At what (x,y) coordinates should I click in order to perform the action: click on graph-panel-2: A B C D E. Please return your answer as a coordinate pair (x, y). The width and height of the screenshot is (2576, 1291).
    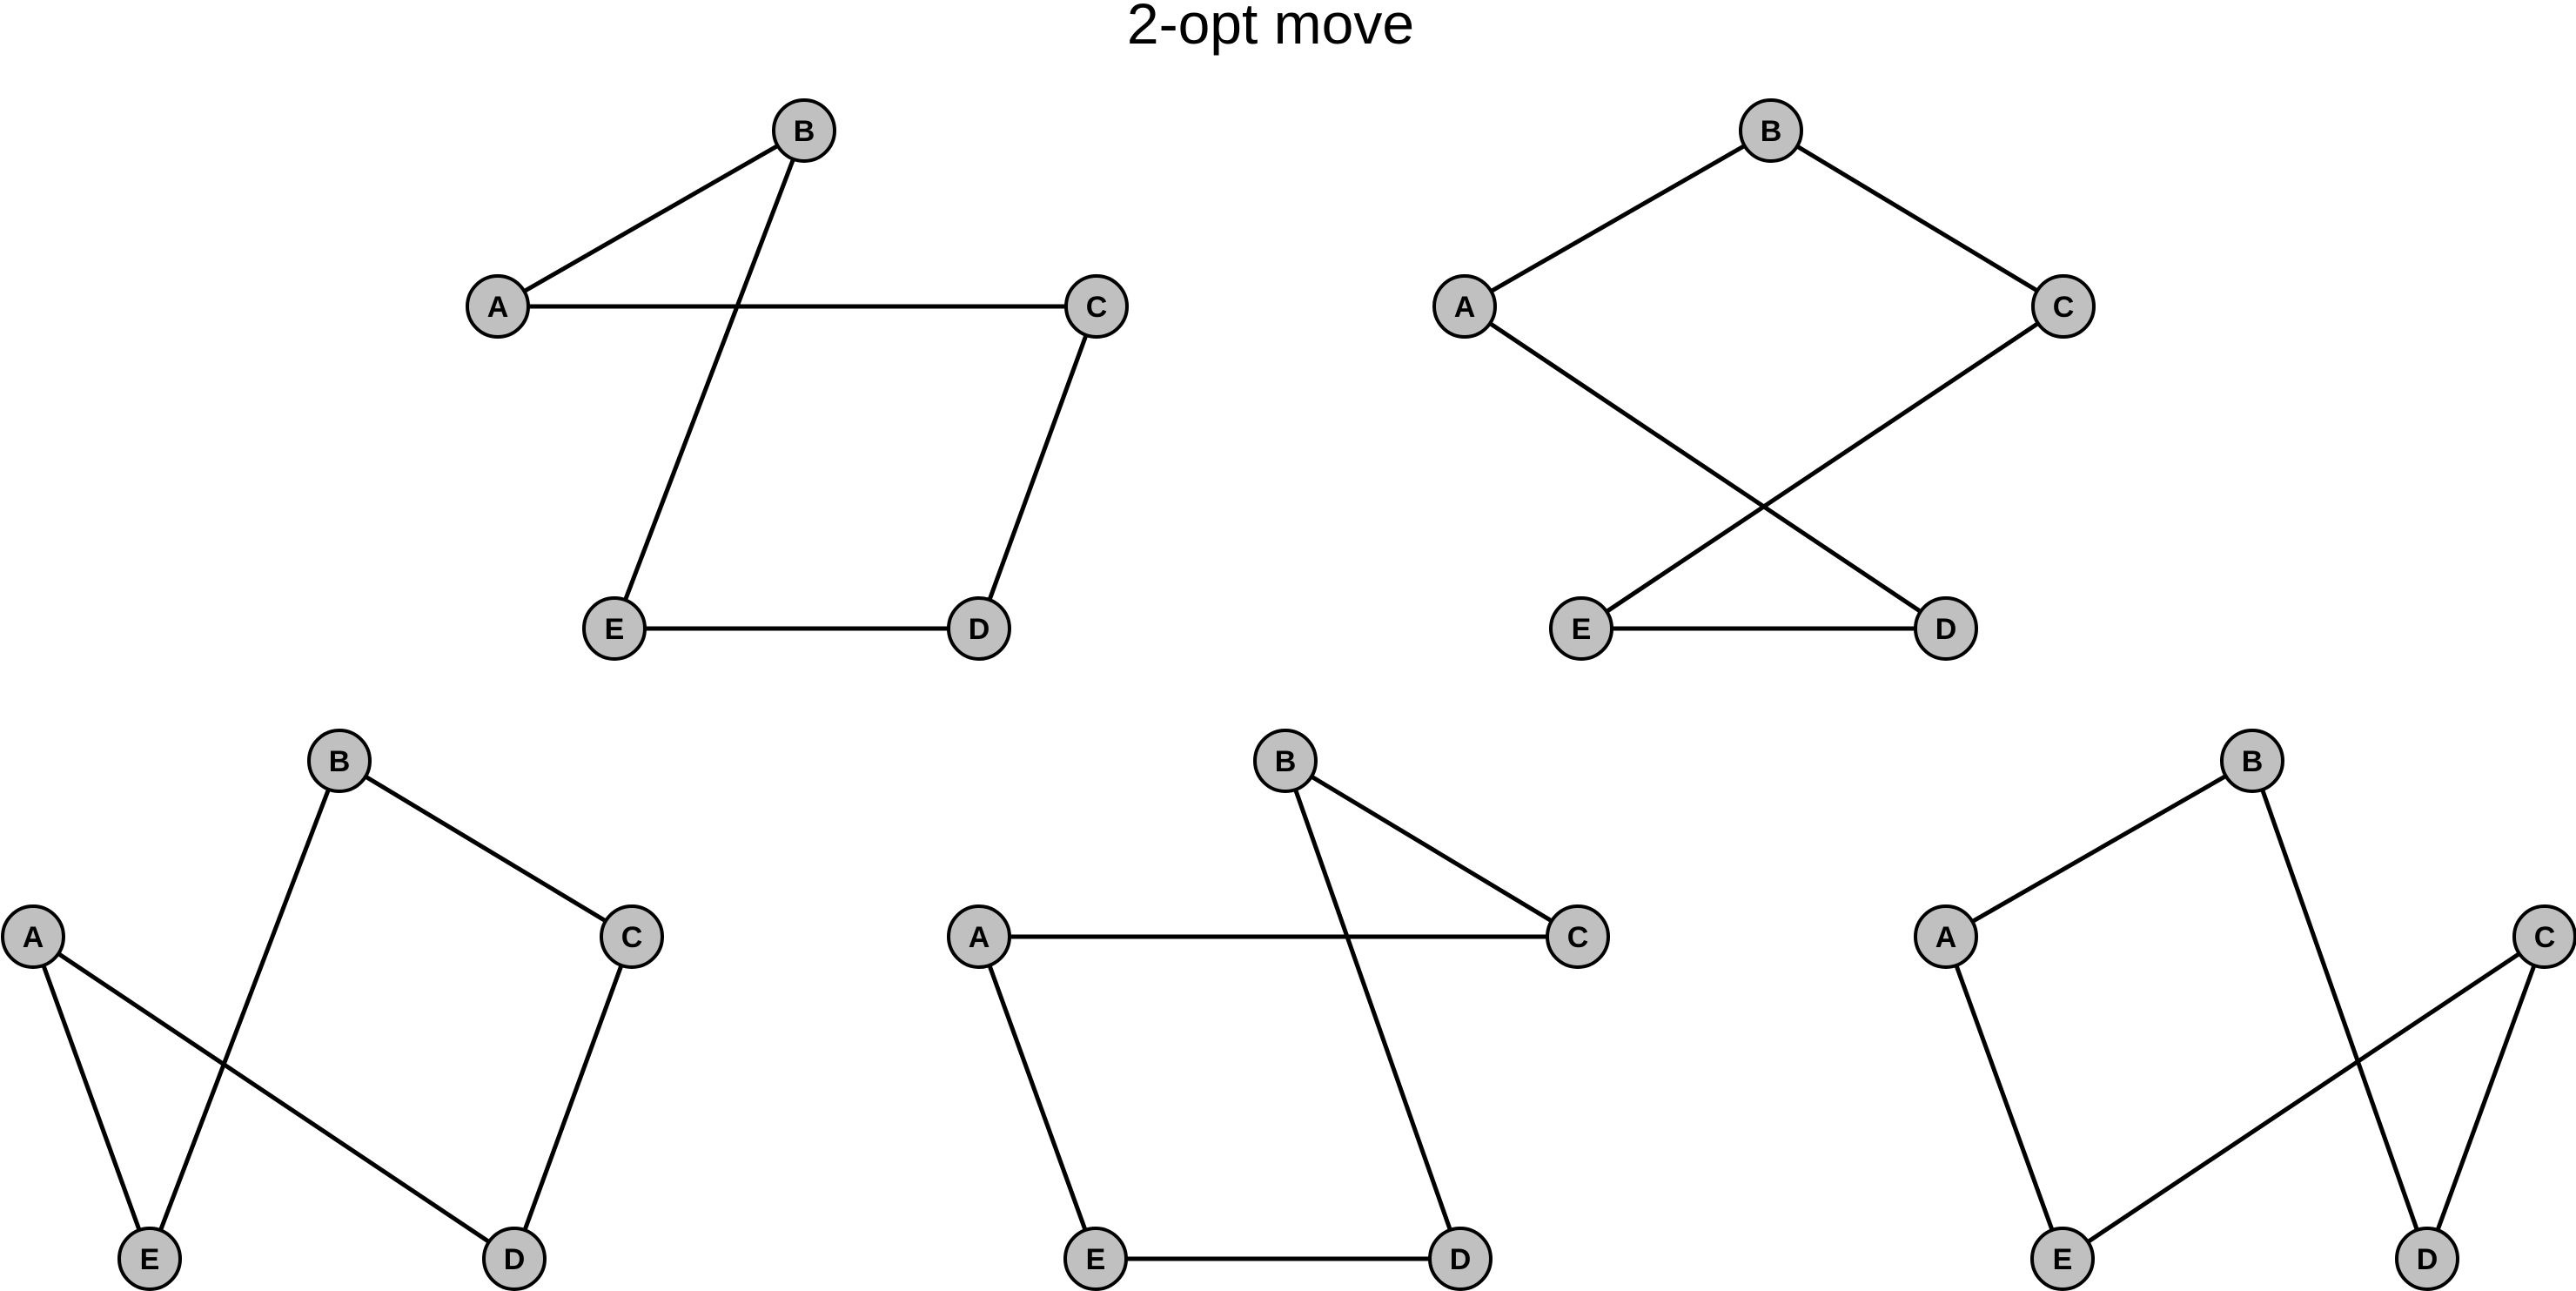
    Looking at the image, I should click on (1764, 379).